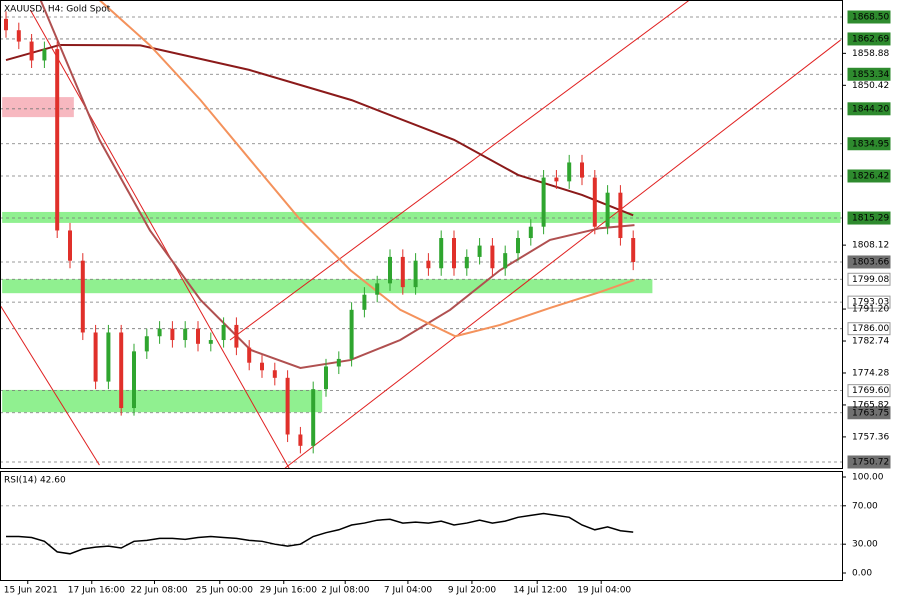 This screenshot has width=900, height=600. What do you see at coordinates (870, 280) in the screenshot?
I see `level-label: 1799.08` at bounding box center [870, 280].